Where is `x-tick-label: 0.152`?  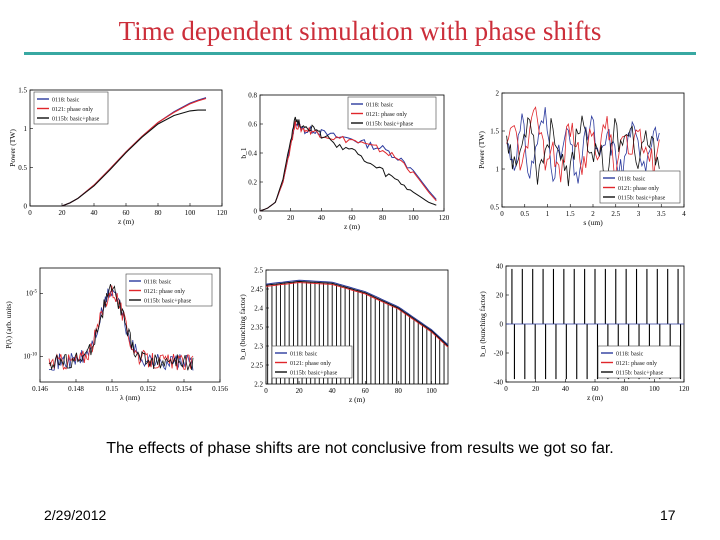
x-tick-label: 0.152 is located at coordinates (148, 389).